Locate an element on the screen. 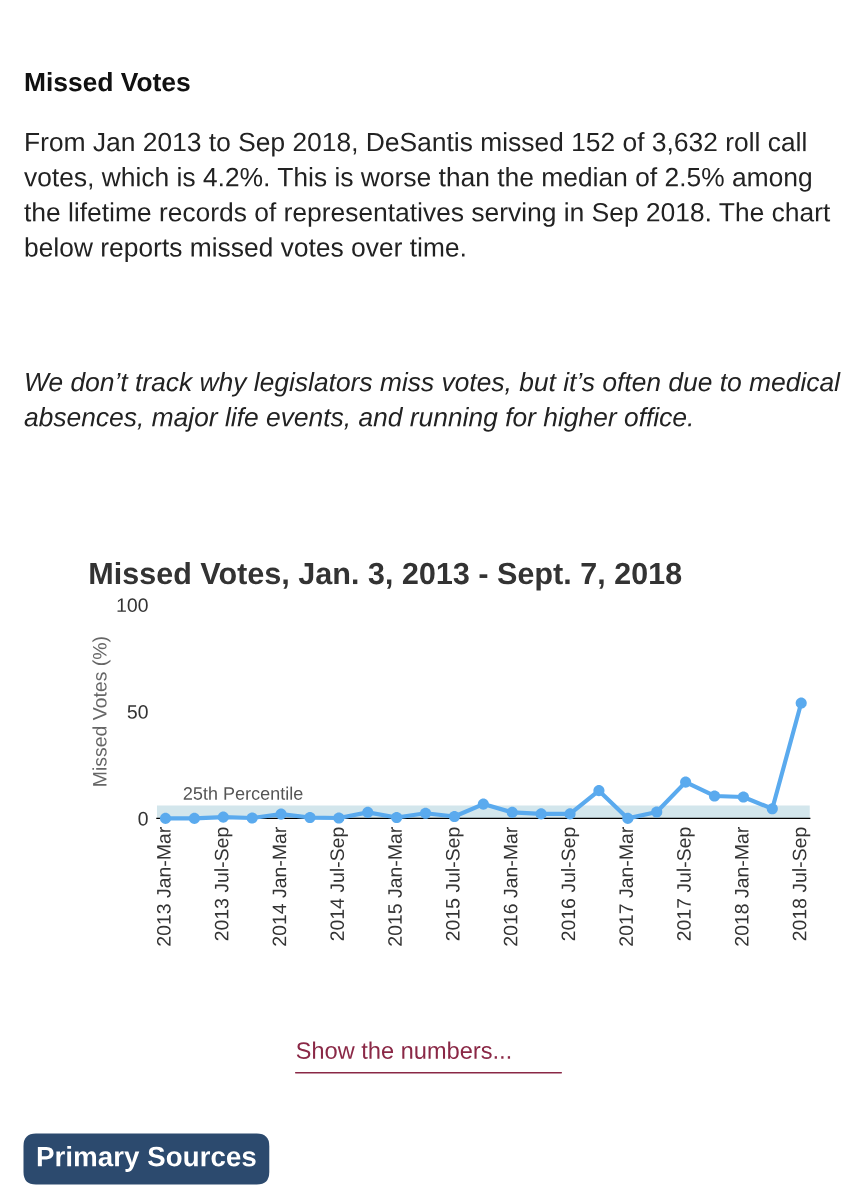 The height and width of the screenshot is (1200, 857). x-tick-label: 2016 Jan-Mar is located at coordinates (510, 886).